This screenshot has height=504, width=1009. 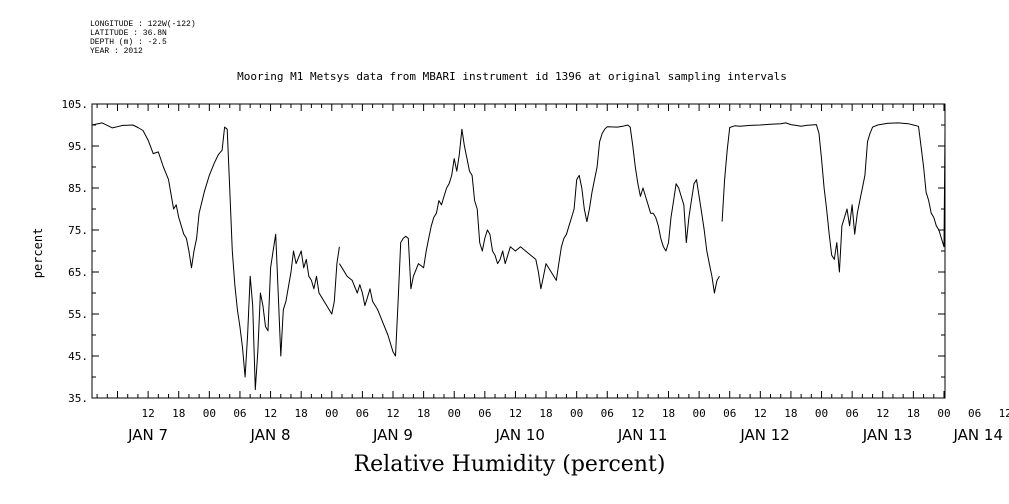 I want to click on y-tick-label: 45., so click(x=78, y=356).